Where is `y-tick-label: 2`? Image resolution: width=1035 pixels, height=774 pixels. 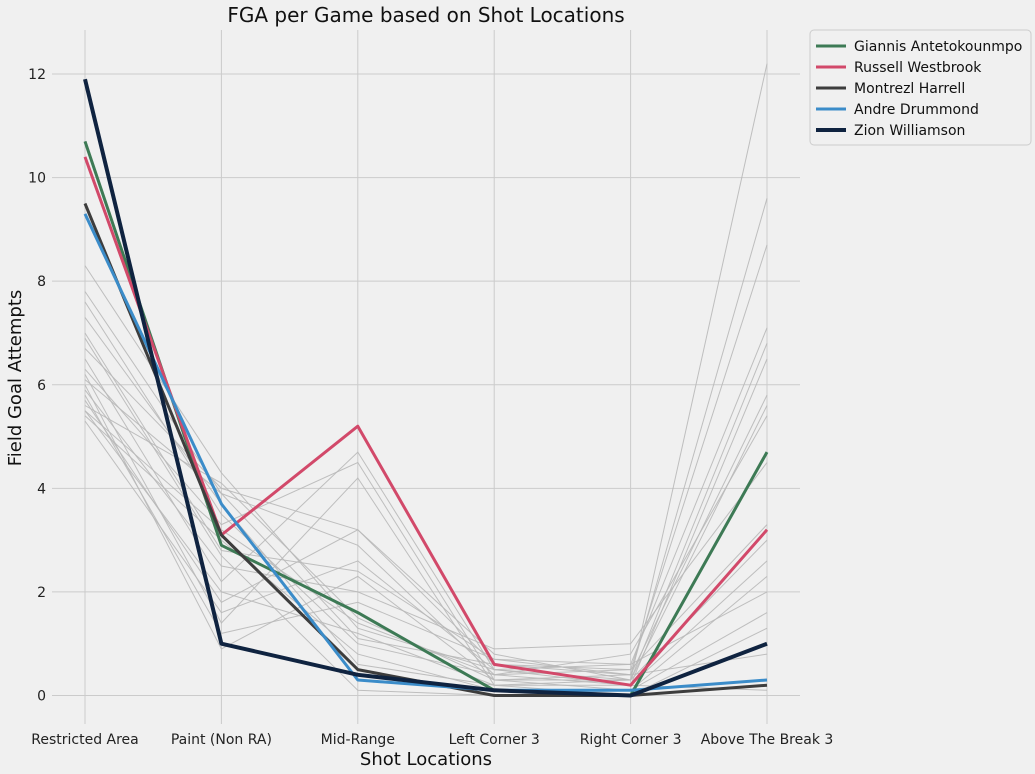 y-tick-label: 2 is located at coordinates (41, 593).